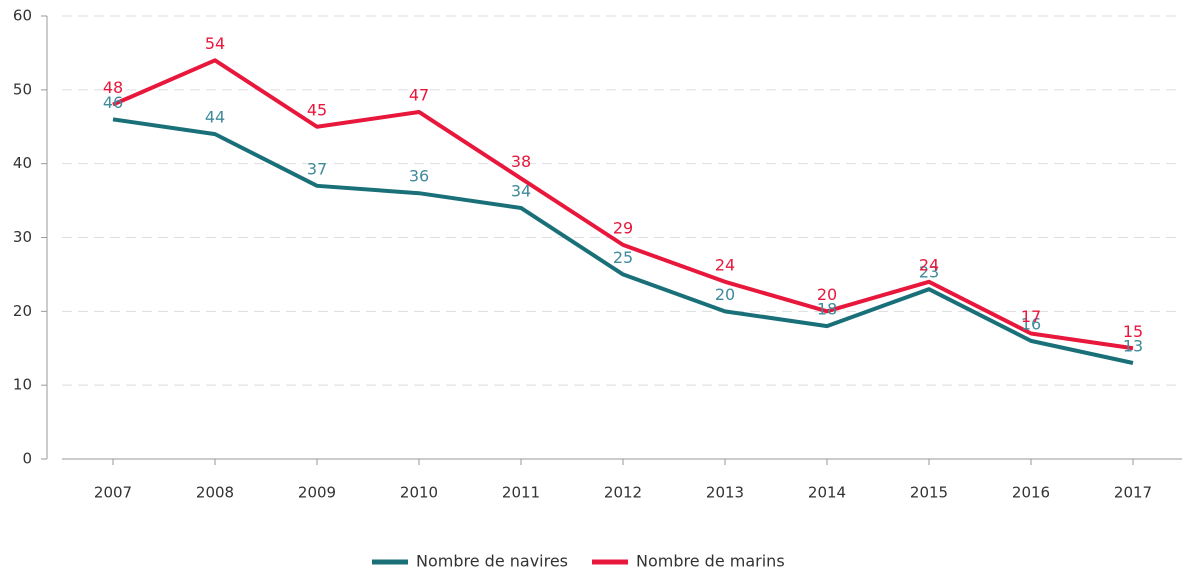 Image resolution: width=1182 pixels, height=575 pixels. Describe the element at coordinates (929, 272) in the screenshot. I see `data-label: 23` at that location.